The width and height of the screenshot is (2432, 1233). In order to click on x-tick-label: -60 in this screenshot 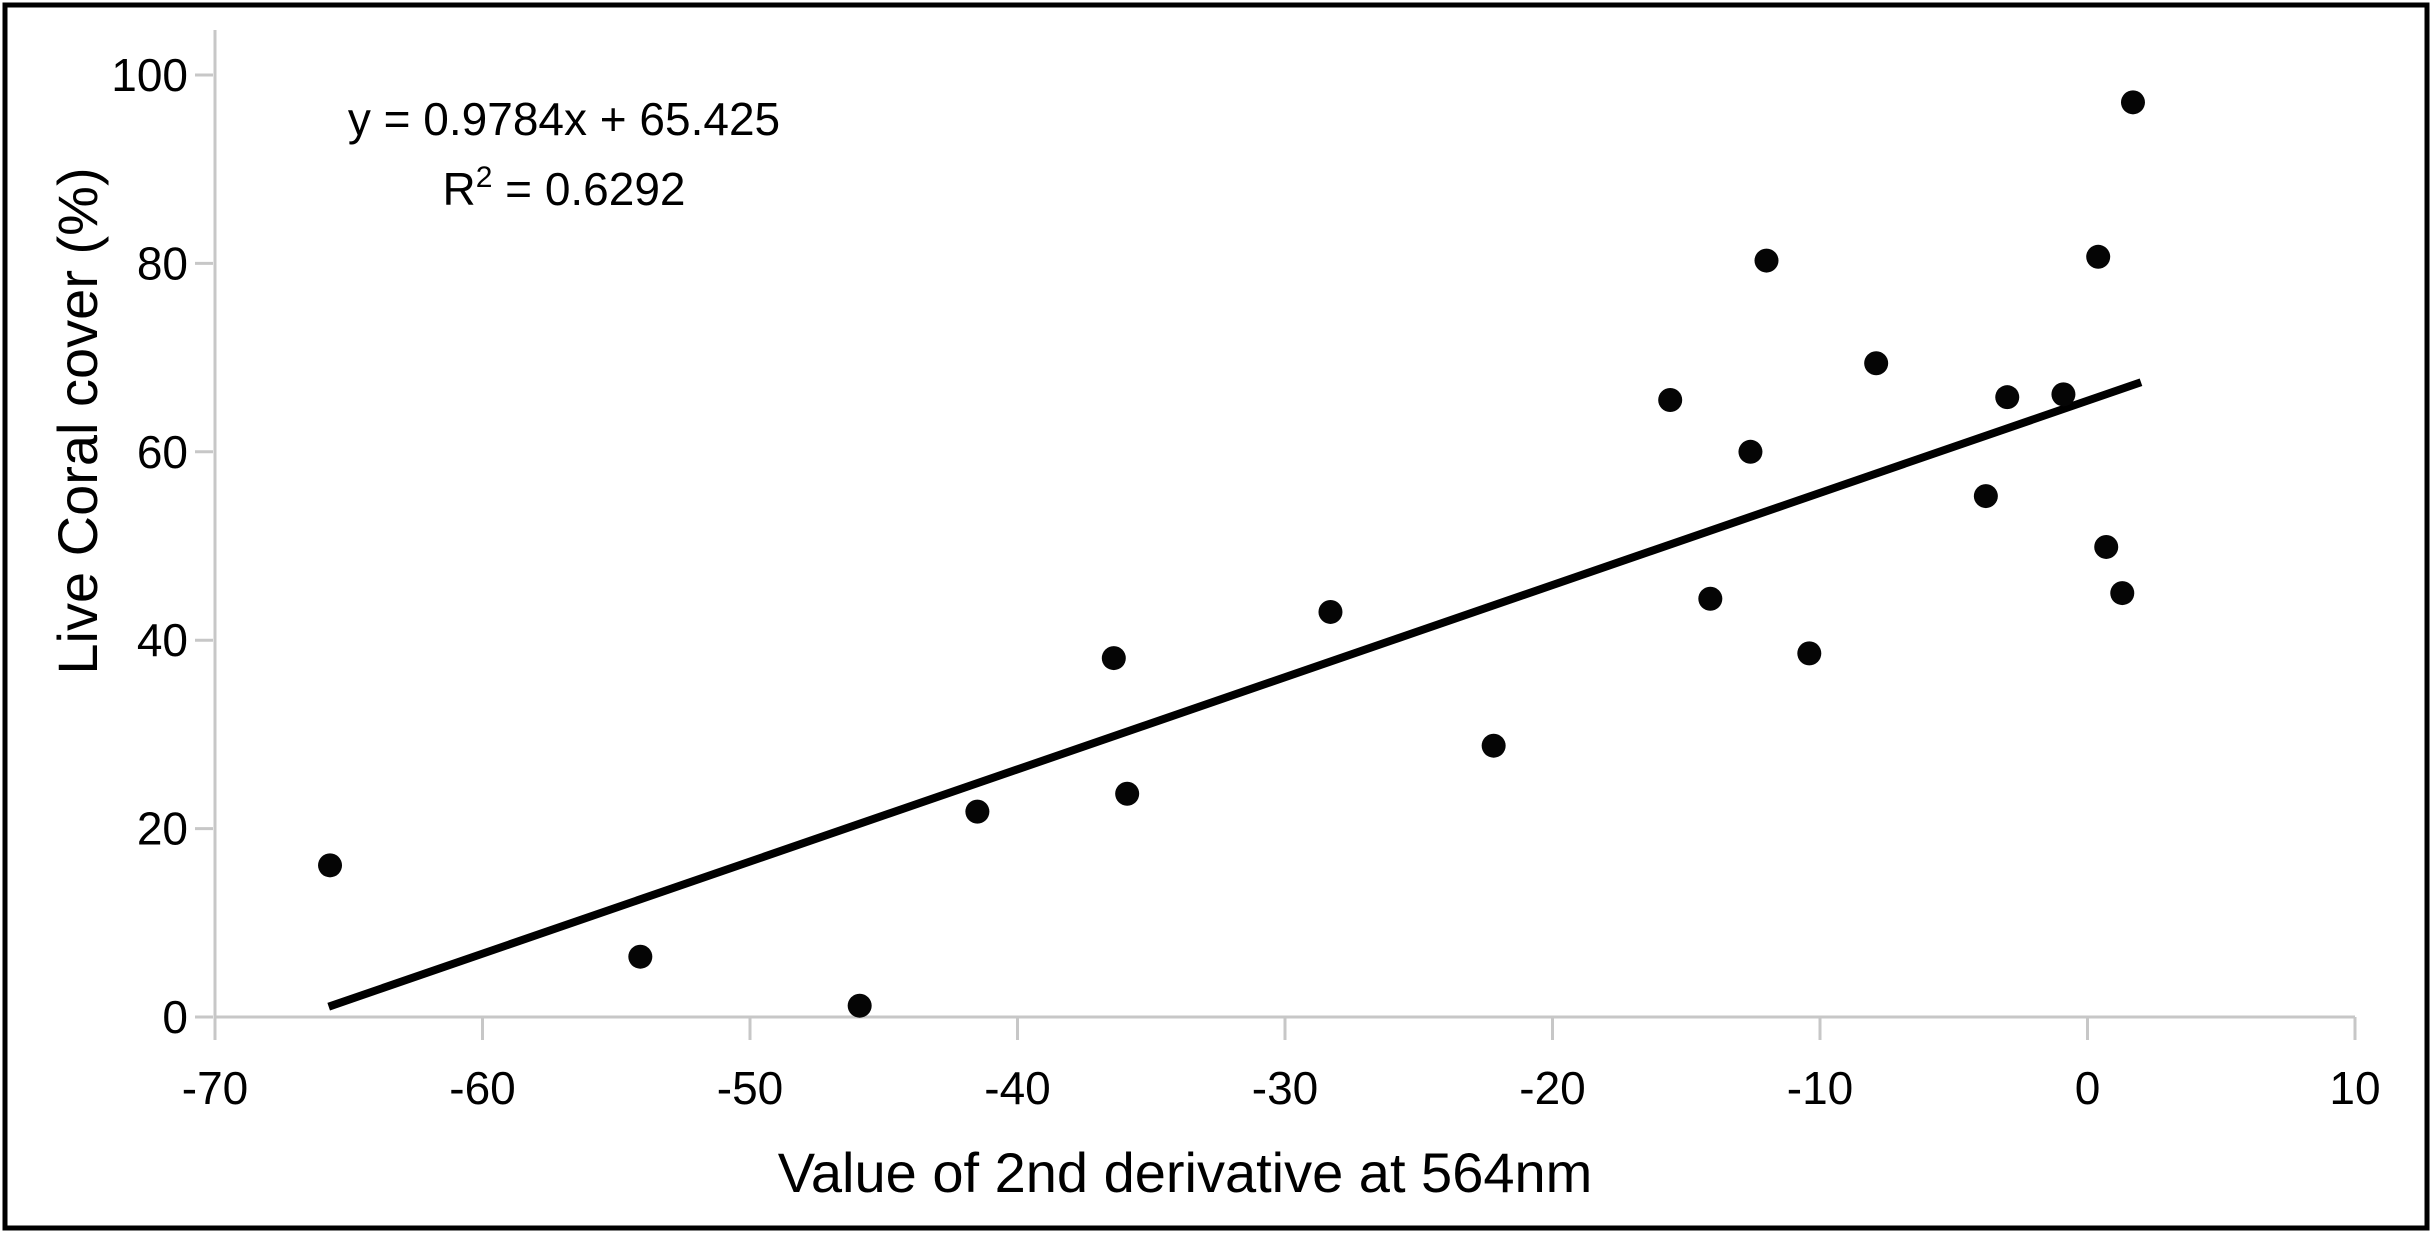, I will do `click(482, 1088)`.